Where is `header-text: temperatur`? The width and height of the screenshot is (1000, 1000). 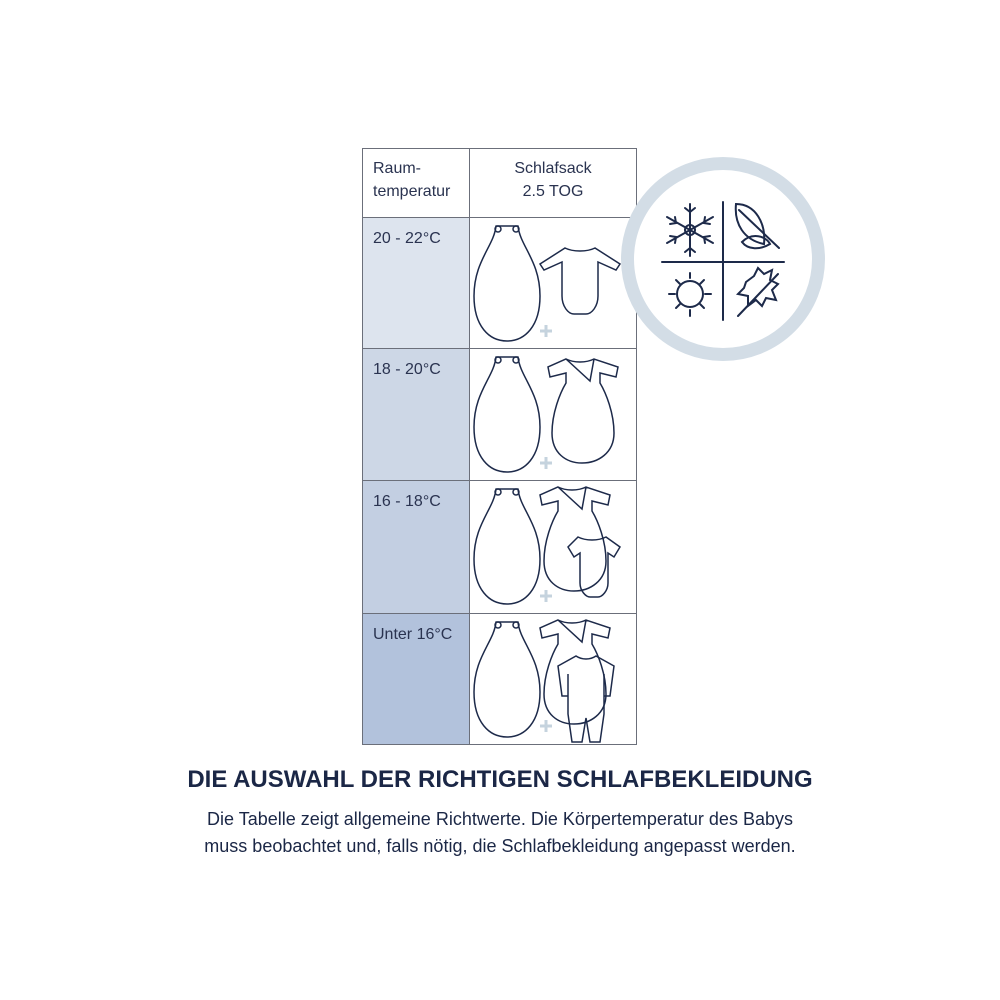
header-text: temperatur is located at coordinates (412, 191).